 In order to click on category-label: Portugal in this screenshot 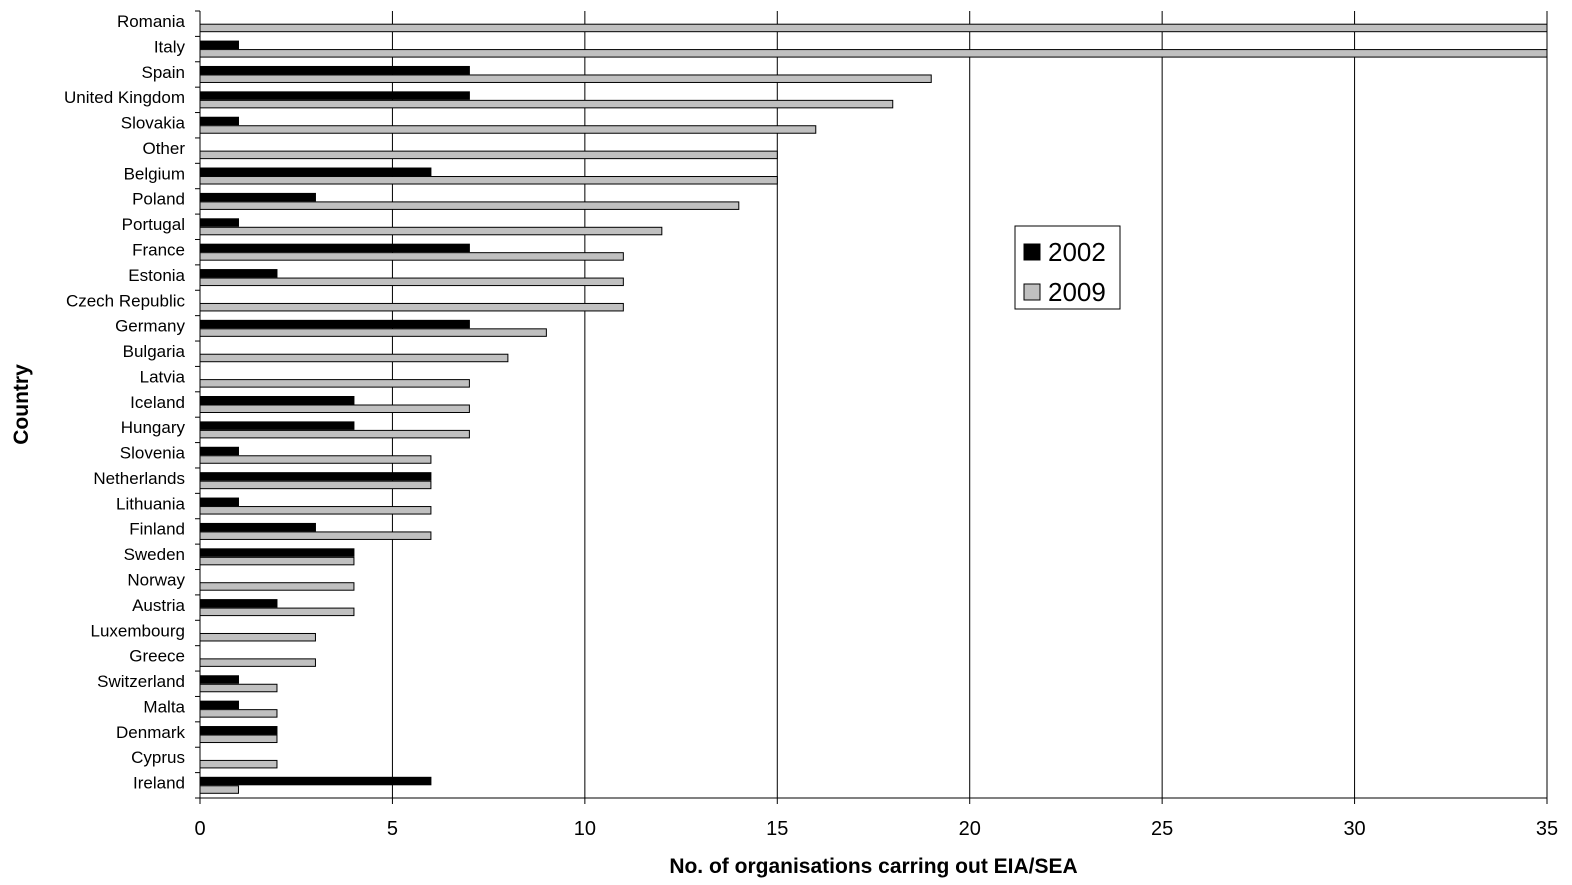, I will do `click(153, 224)`.